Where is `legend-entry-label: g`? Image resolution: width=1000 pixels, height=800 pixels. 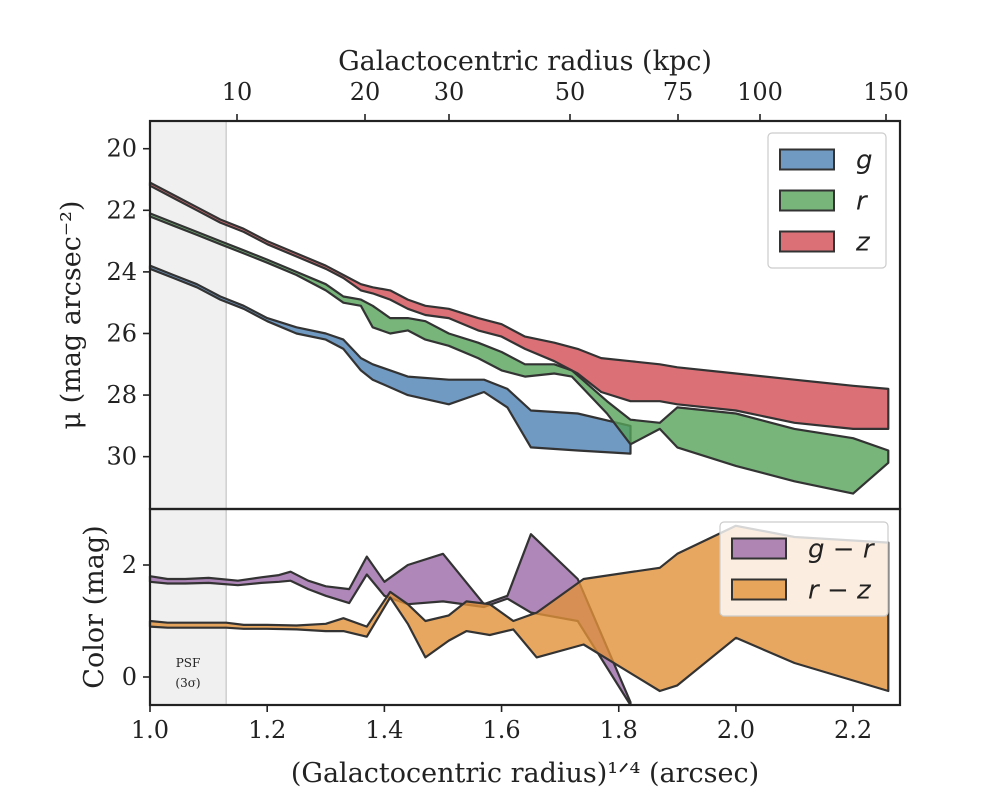 legend-entry-label: g is located at coordinates (864, 161).